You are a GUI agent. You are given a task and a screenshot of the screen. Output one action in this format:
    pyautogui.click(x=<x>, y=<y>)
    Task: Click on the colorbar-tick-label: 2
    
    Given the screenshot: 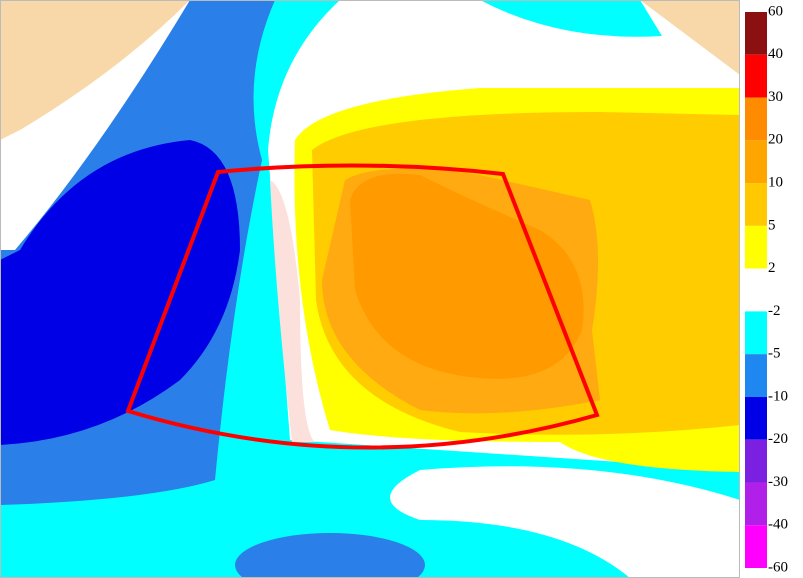 What is the action you would take?
    pyautogui.click(x=772, y=268)
    